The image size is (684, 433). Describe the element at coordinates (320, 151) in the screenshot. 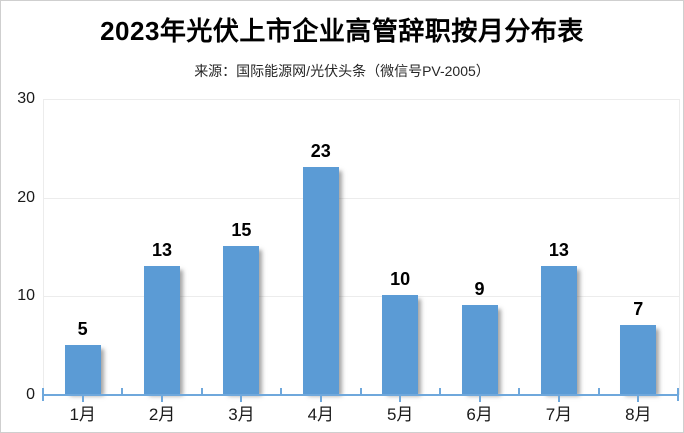

I see `bar-value-label: 23` at that location.